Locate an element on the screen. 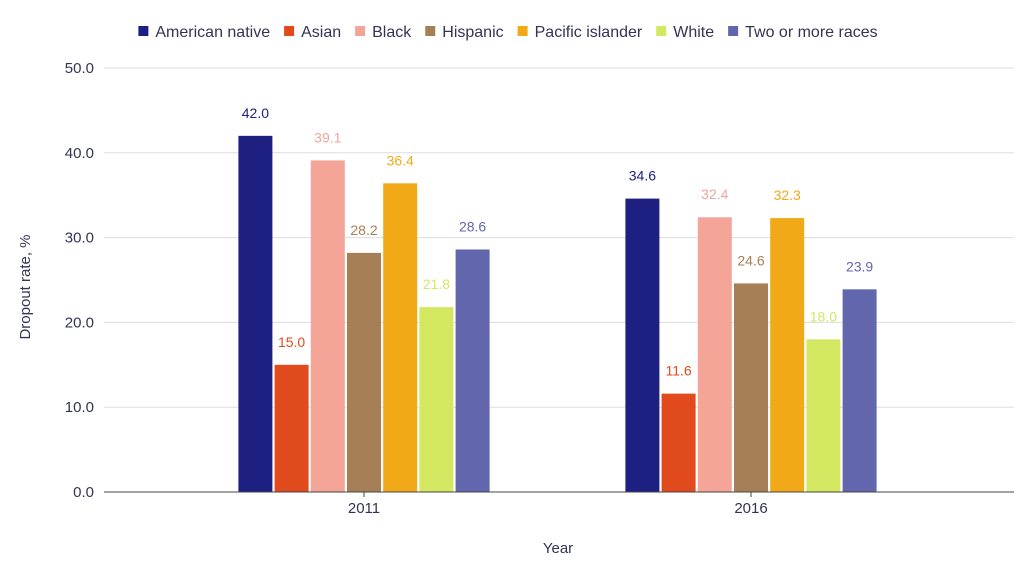  legend-item: Pacific islander is located at coordinates (580, 32).